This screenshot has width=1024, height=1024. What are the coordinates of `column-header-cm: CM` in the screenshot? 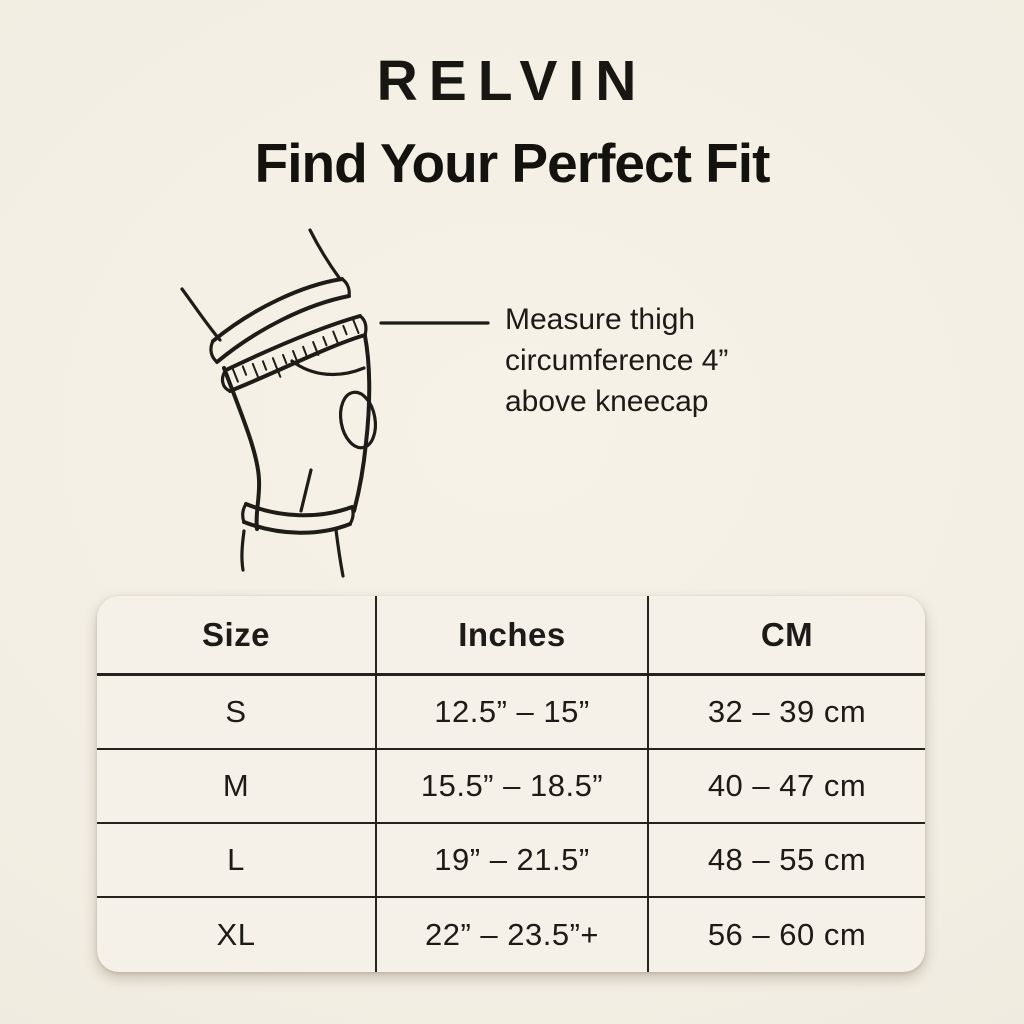 It's located at (787, 636).